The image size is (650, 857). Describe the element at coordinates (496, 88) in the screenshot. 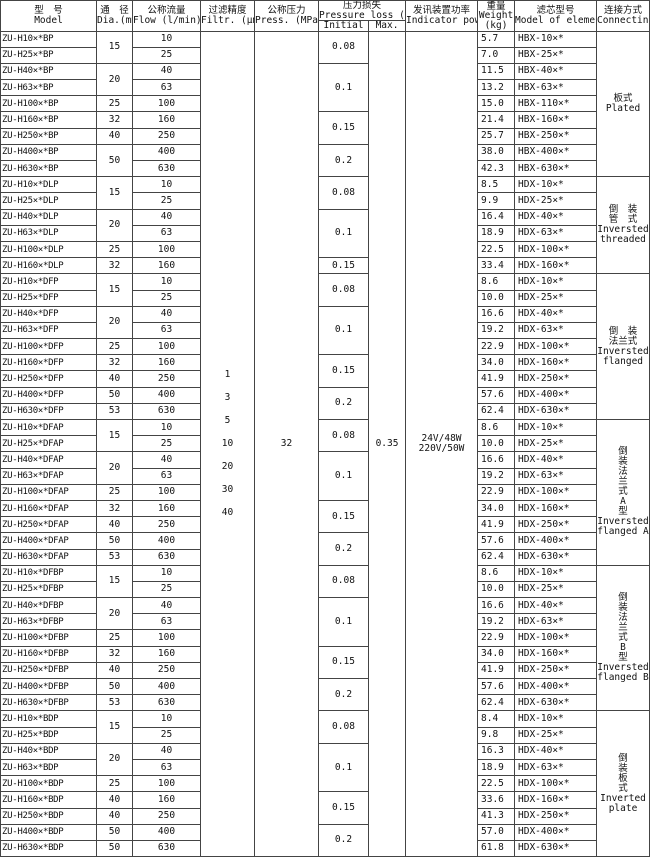

I see `weight: 13.2` at that location.